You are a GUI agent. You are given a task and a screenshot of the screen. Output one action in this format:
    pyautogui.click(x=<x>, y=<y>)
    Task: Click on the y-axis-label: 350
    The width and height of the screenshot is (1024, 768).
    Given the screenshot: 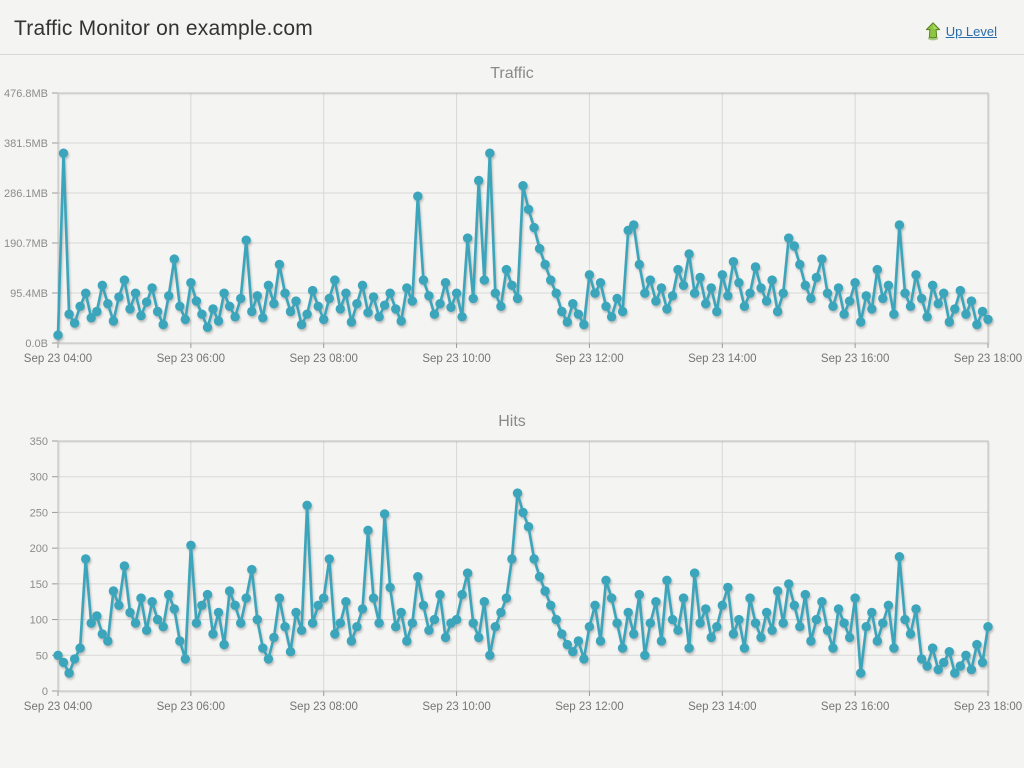 What is the action you would take?
    pyautogui.click(x=39, y=442)
    